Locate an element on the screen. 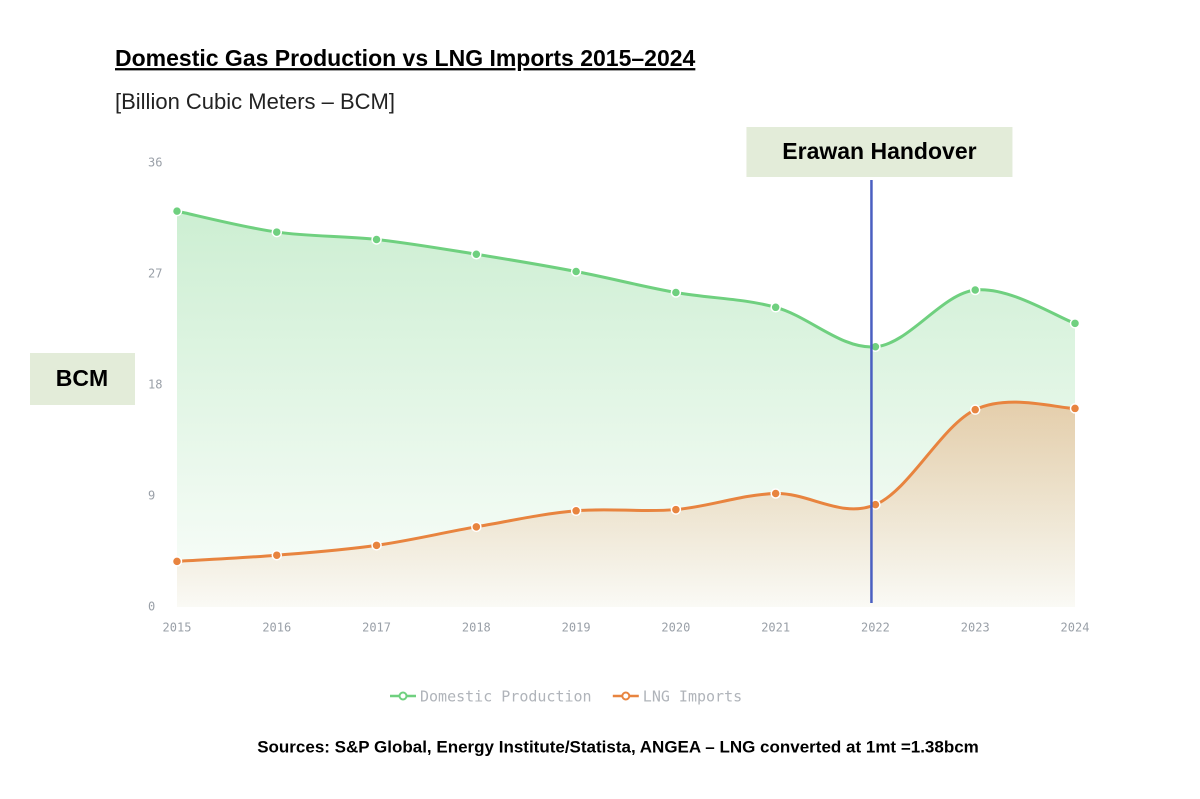 This screenshot has width=1200, height=799. x-tick-label: 2024 is located at coordinates (1075, 628).